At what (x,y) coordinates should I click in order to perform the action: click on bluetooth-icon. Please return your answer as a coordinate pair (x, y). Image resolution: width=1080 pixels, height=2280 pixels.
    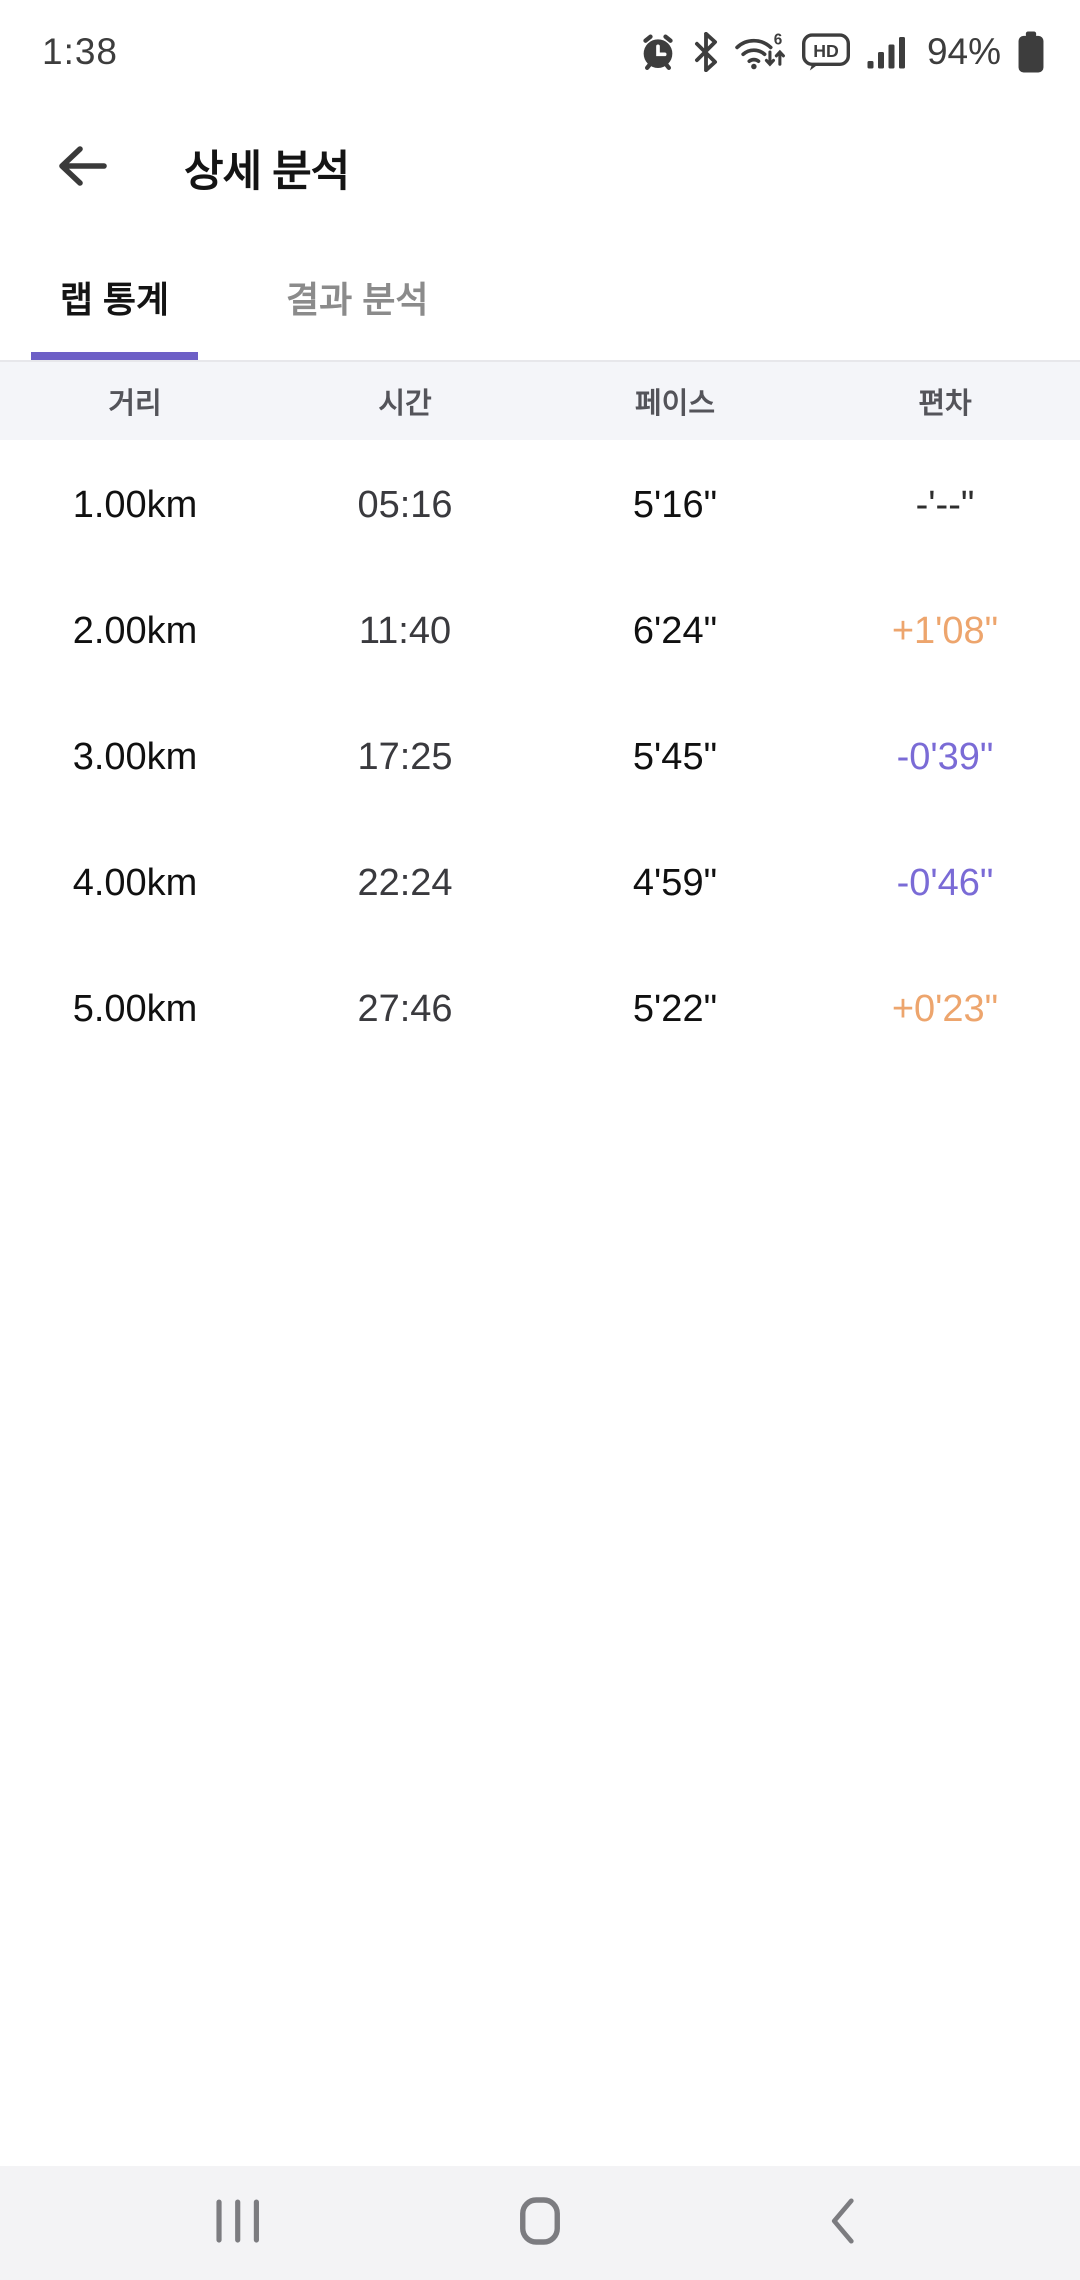
    Looking at the image, I should click on (706, 52).